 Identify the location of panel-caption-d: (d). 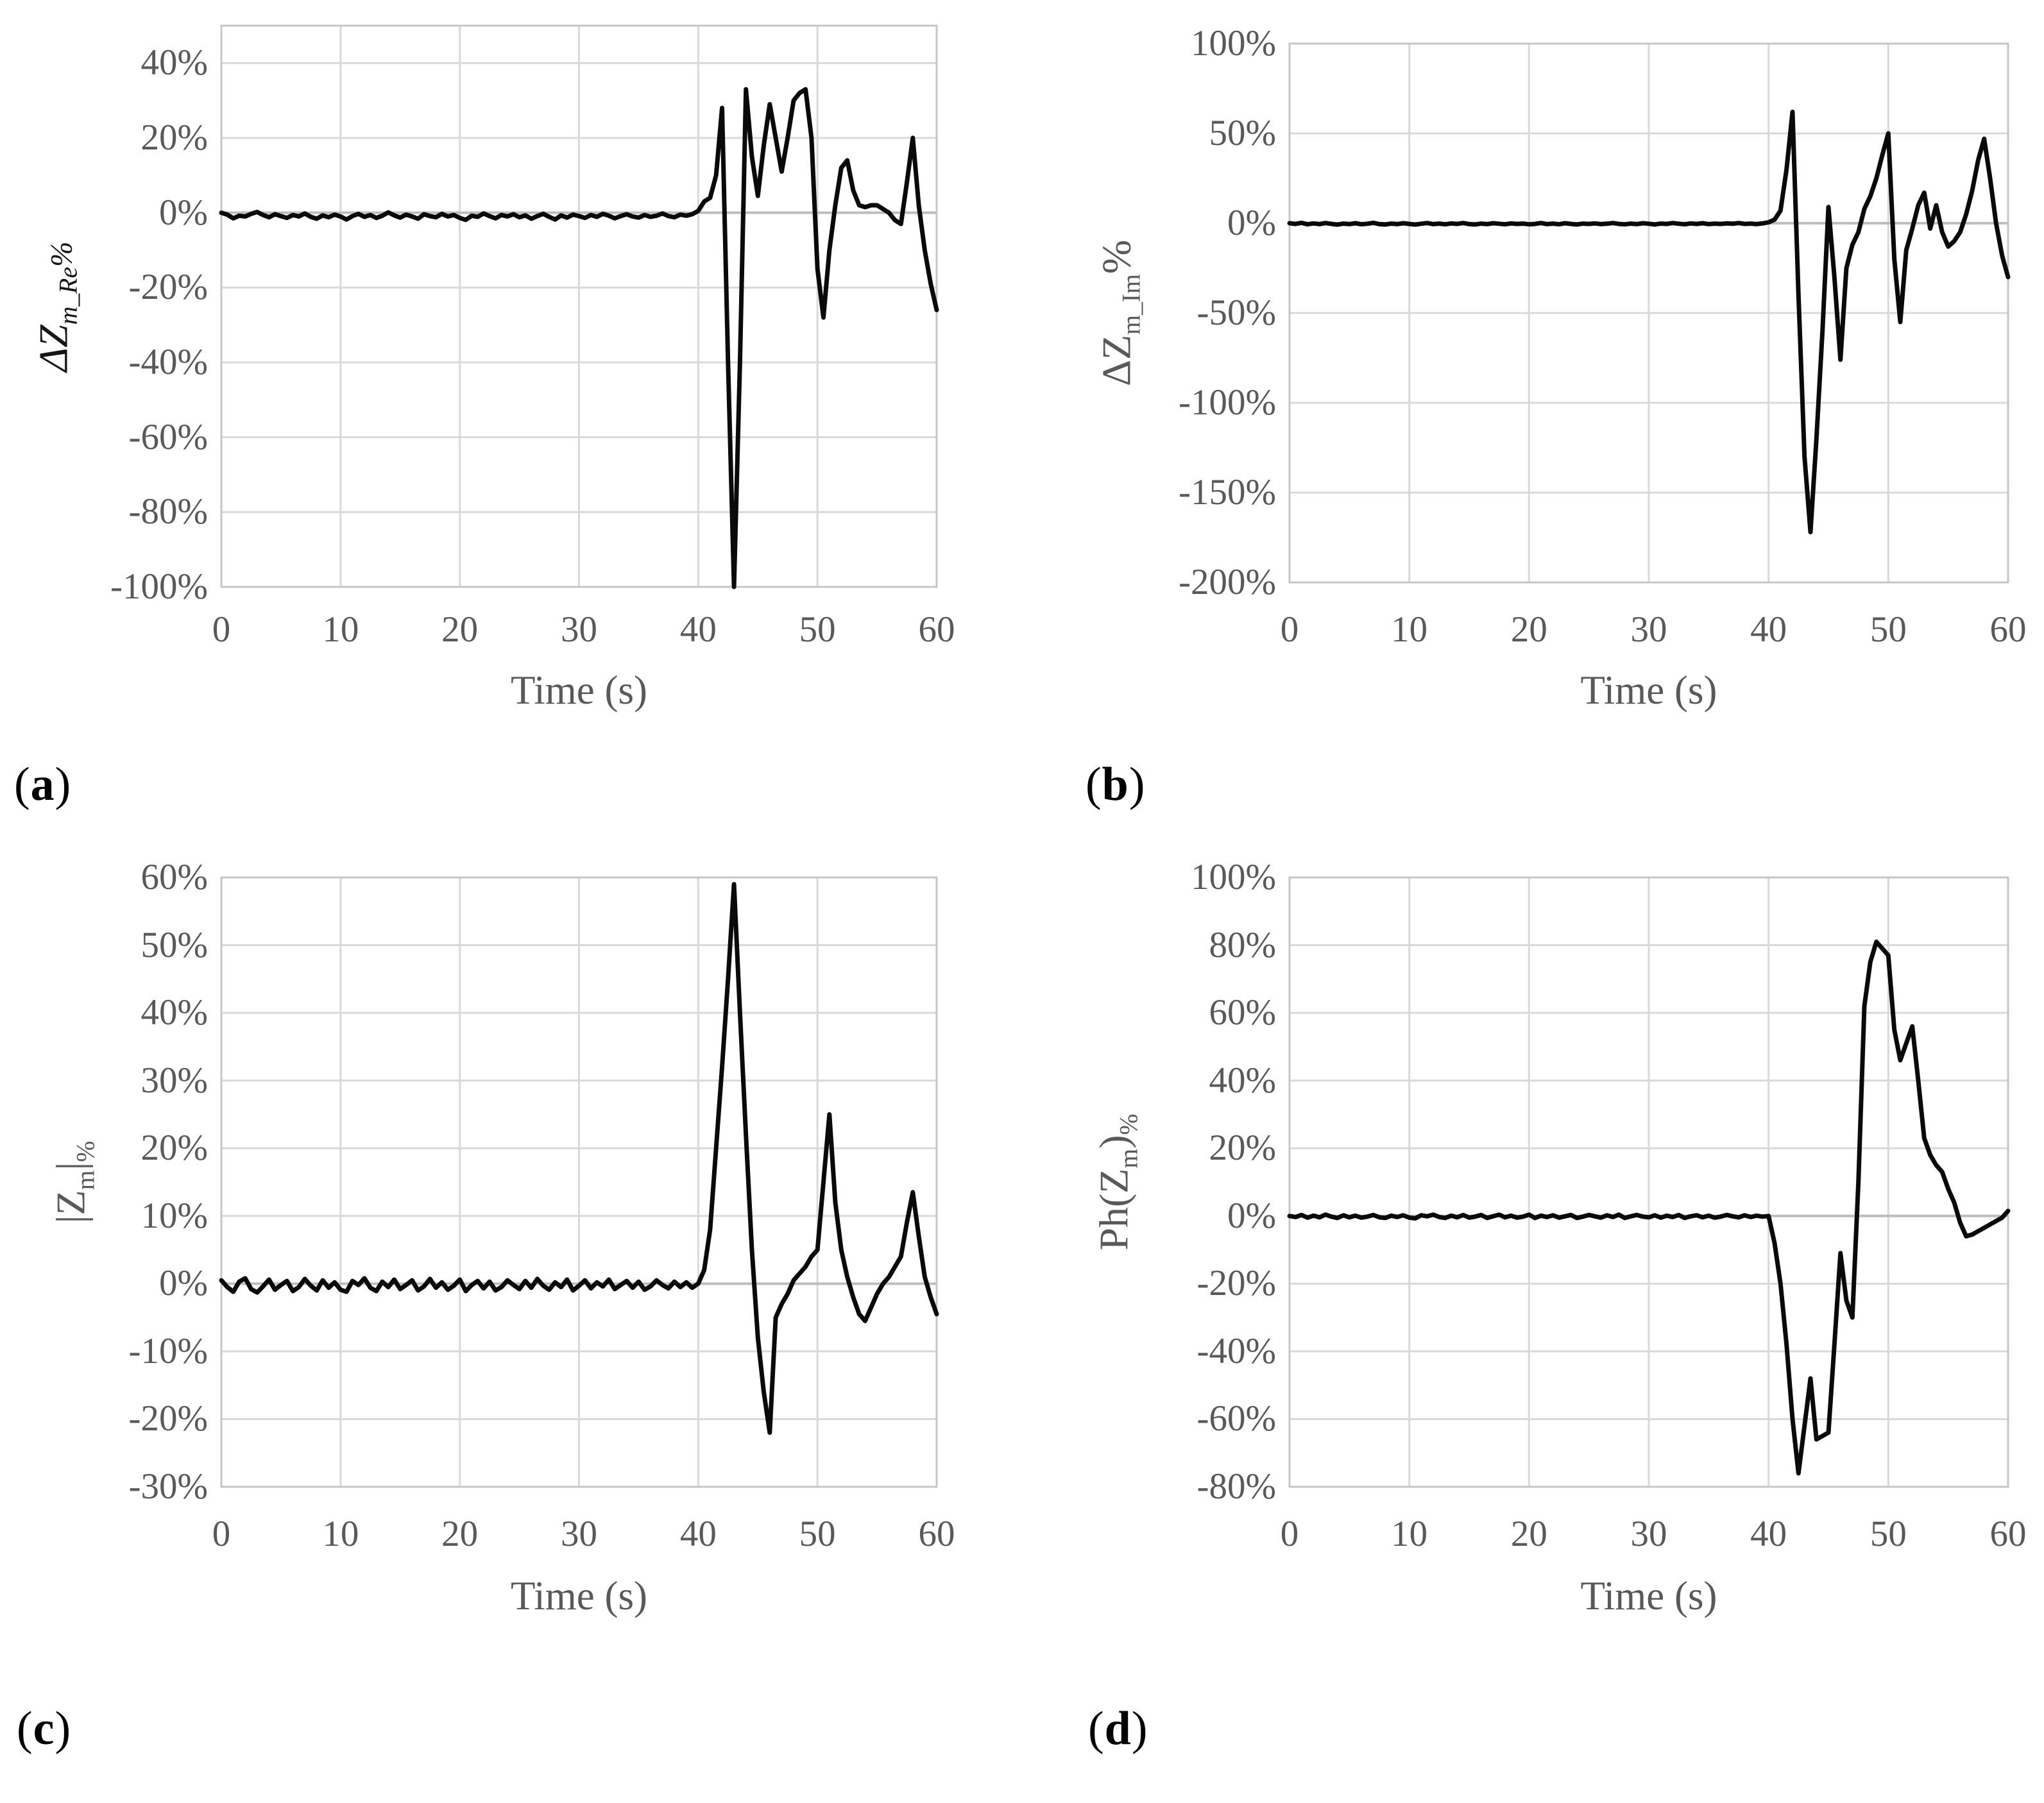
(1118, 1728).